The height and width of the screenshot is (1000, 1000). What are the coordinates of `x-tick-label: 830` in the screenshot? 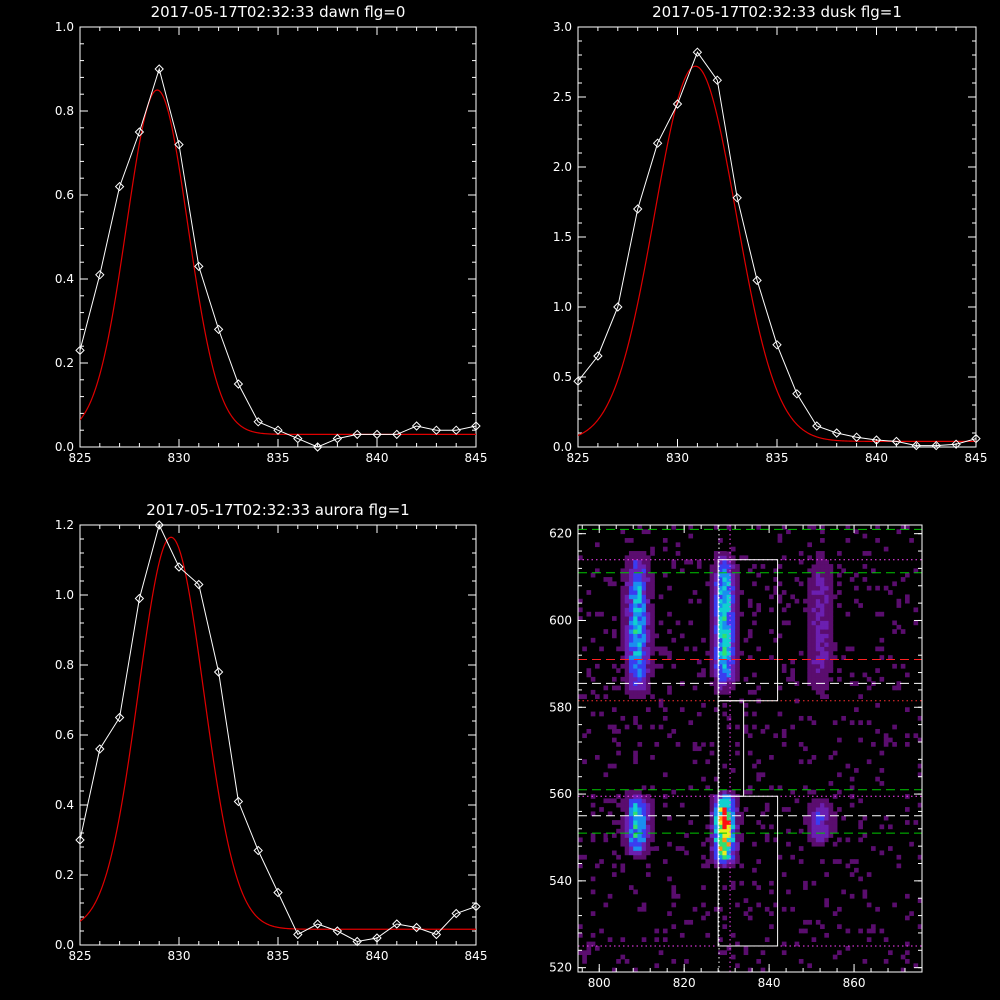 It's located at (677, 458).